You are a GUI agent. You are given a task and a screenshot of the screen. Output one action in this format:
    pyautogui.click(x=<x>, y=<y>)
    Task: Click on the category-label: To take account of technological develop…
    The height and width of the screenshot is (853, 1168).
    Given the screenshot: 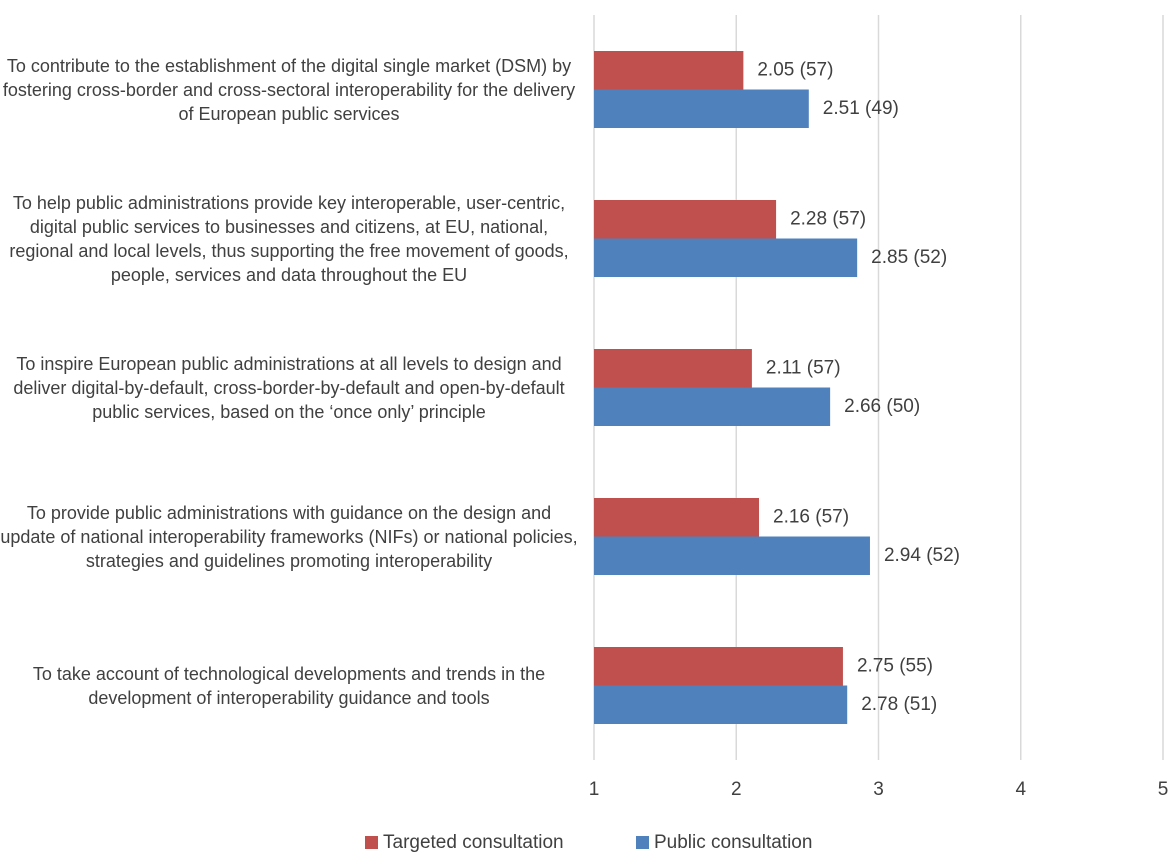 What is the action you would take?
    pyautogui.click(x=289, y=685)
    